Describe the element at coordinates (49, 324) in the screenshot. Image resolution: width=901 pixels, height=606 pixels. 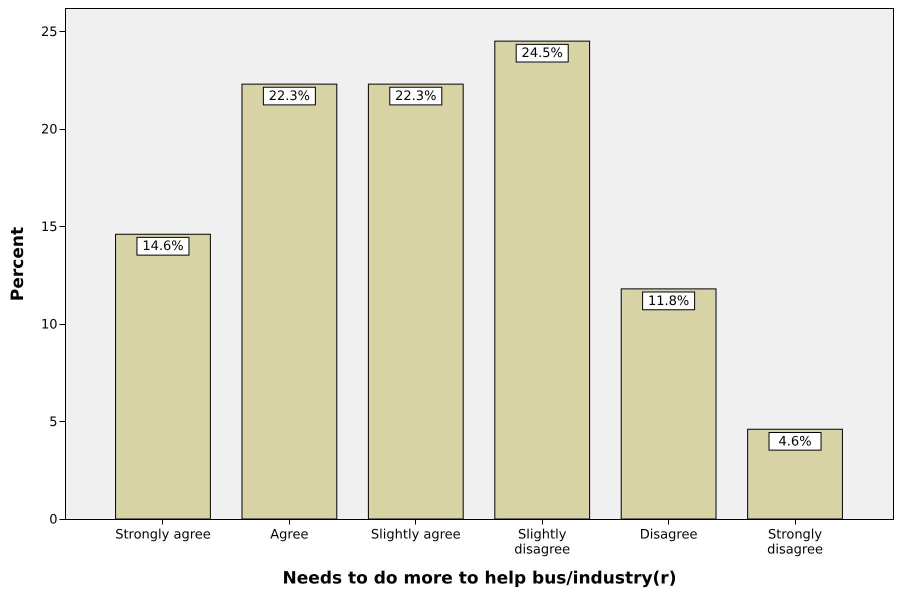
I see `y-tick-label: 10` at that location.